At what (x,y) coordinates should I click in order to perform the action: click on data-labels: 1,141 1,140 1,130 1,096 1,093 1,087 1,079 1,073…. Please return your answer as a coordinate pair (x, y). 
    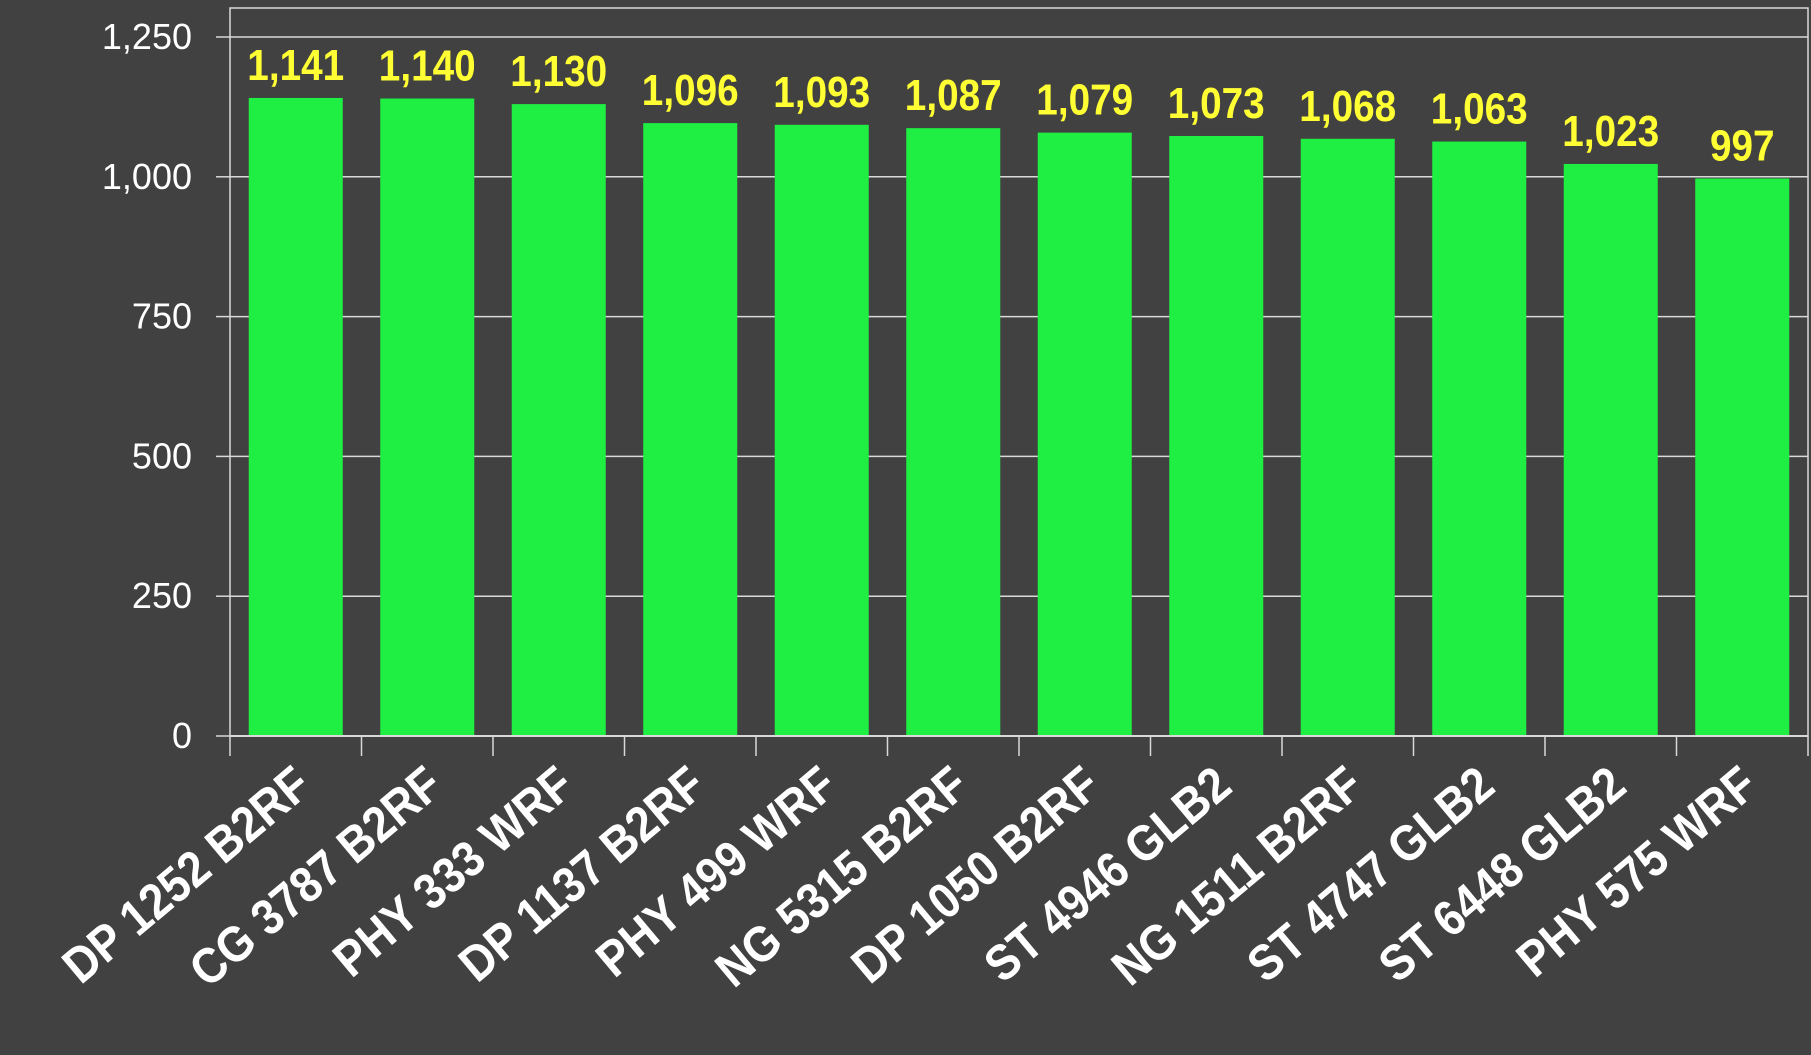
    Looking at the image, I should click on (1010, 105).